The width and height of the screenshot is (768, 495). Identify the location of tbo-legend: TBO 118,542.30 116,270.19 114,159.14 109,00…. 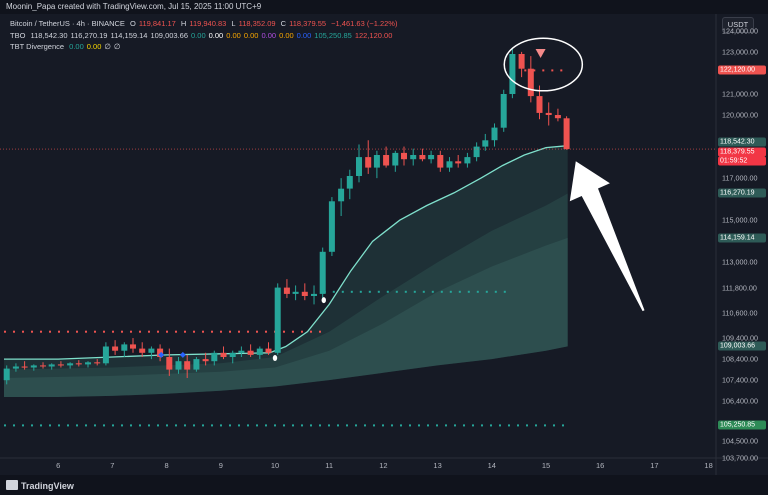
(202, 35).